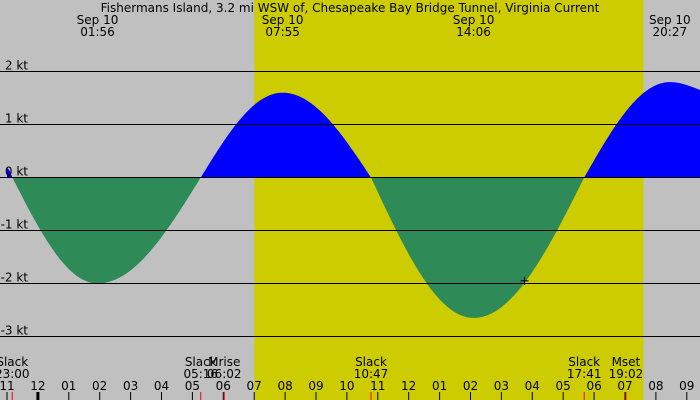  I want to click on peak-time-label: 14:06, so click(473, 32).